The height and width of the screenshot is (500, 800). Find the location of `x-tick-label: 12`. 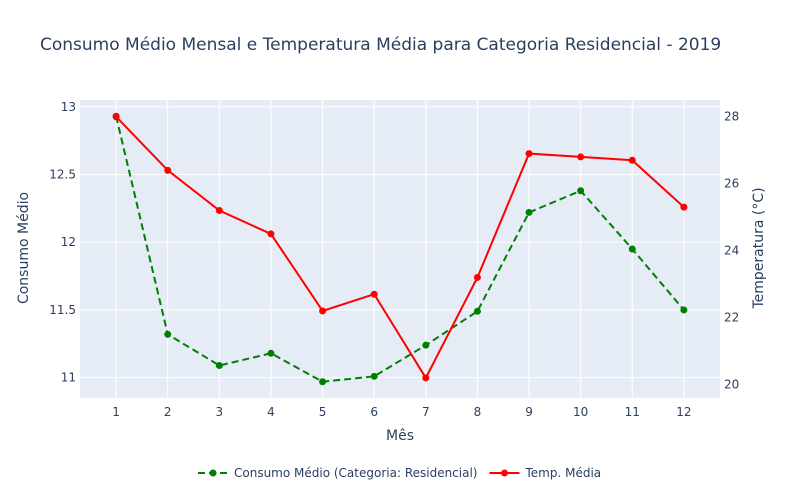

x-tick-label: 12 is located at coordinates (683, 412).